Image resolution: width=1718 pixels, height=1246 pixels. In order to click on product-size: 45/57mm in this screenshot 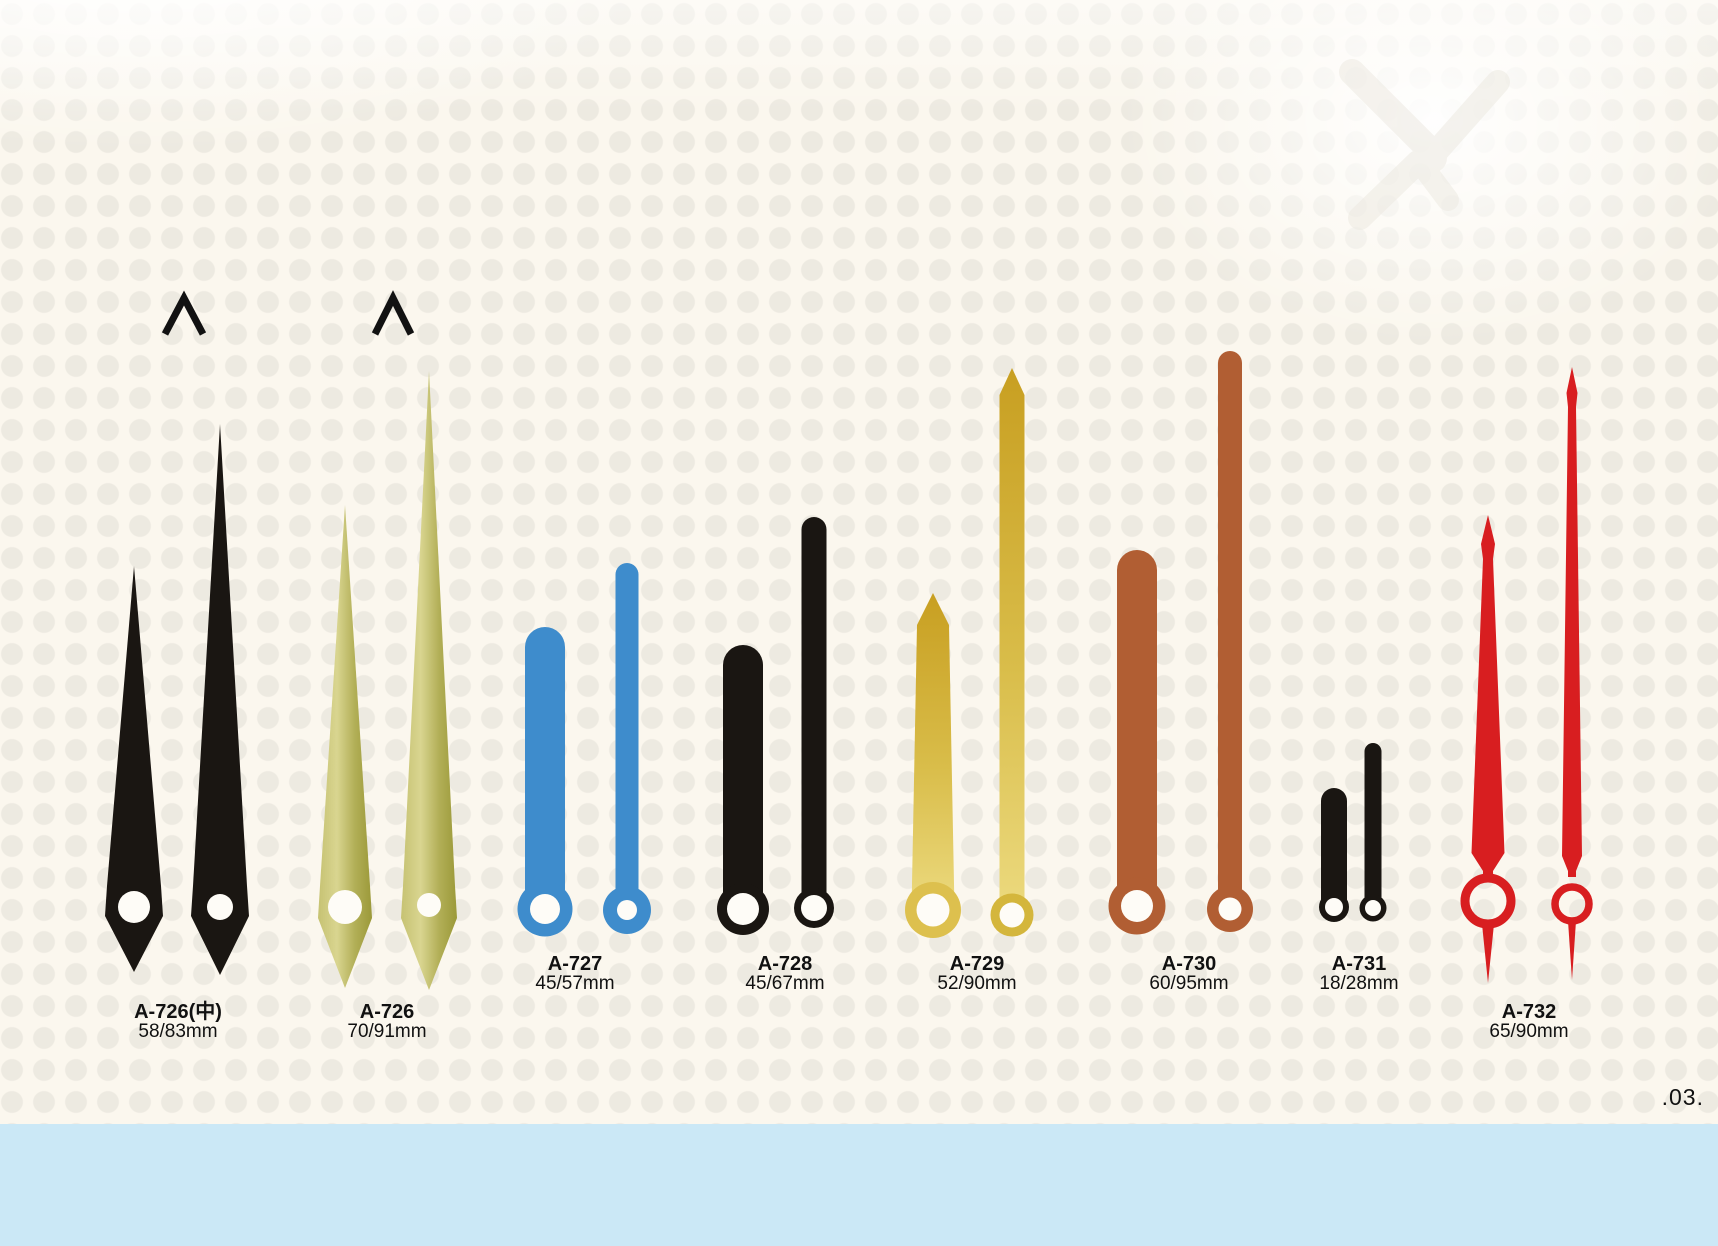, I will do `click(575, 983)`.